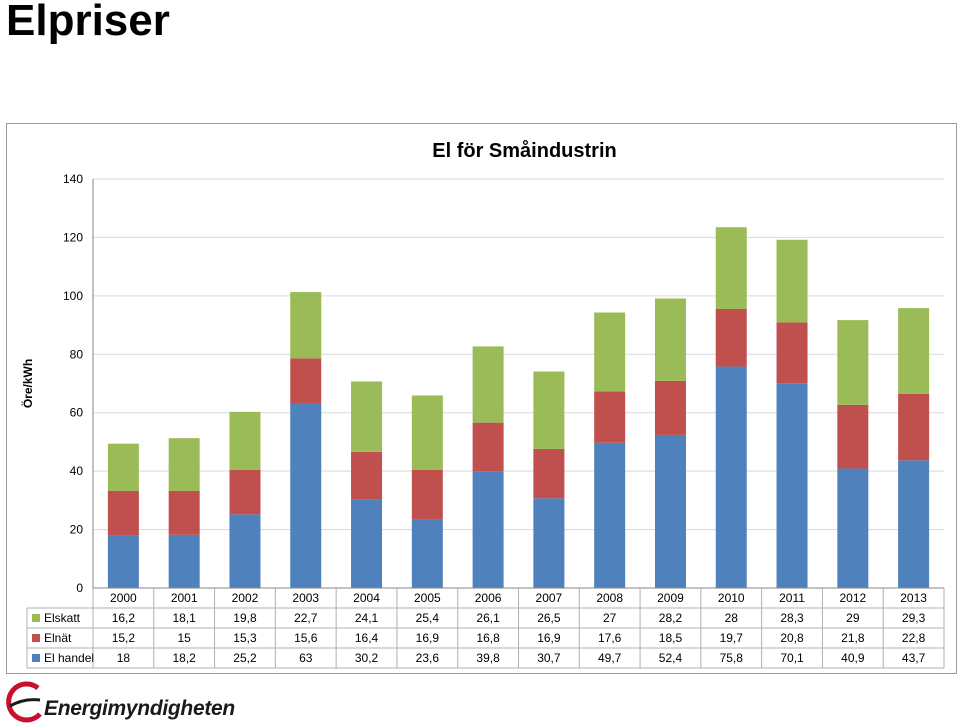  I want to click on data-label: 43,7, so click(914, 658).